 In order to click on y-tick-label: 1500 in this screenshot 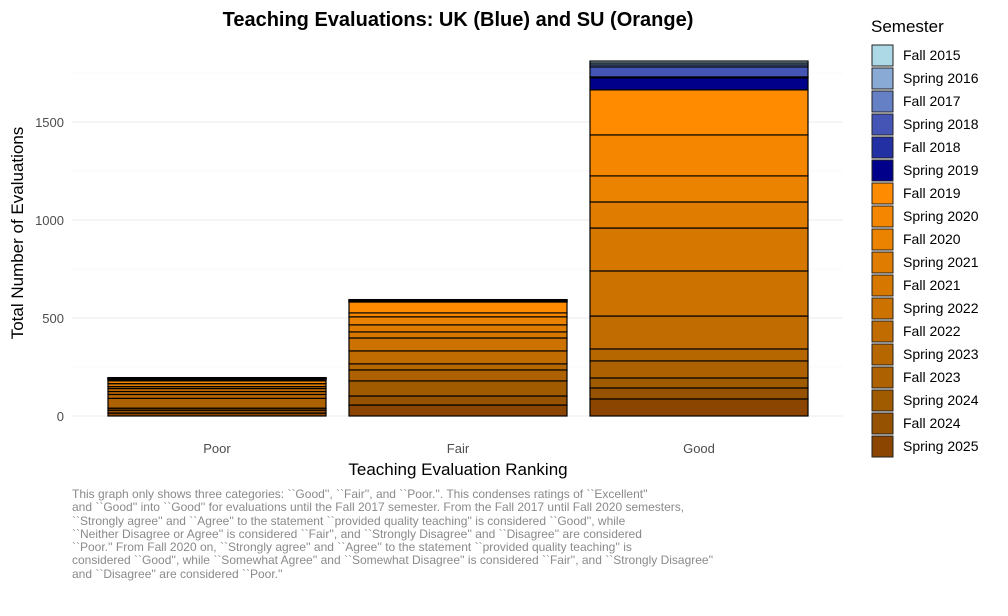, I will do `click(49, 122)`.